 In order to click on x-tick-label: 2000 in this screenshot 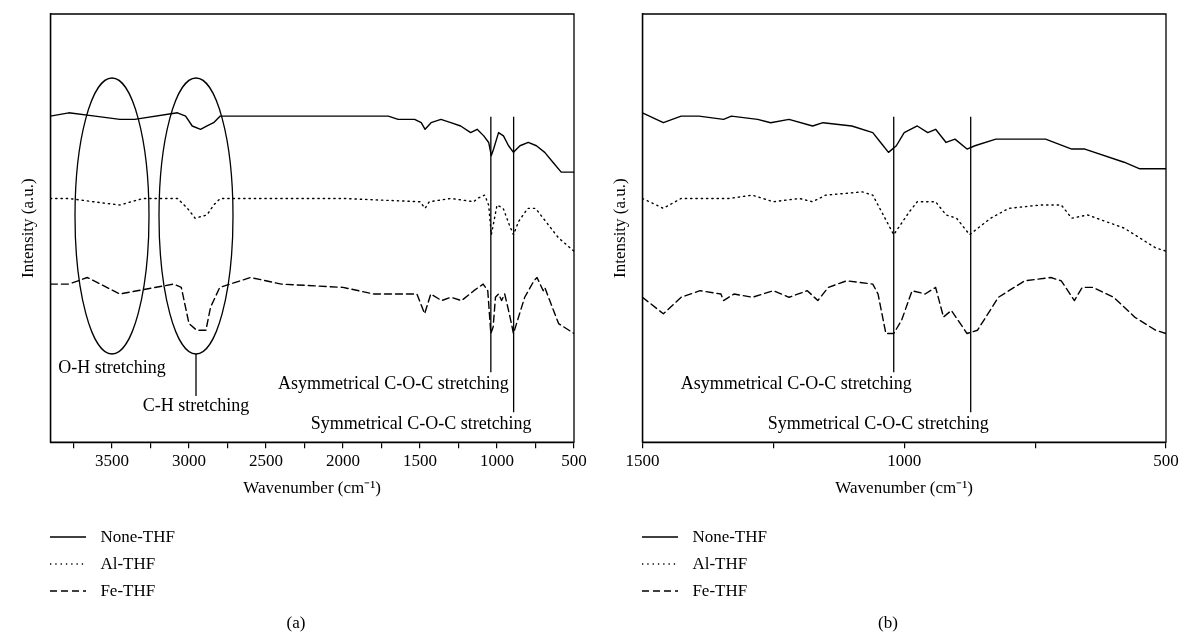, I will do `click(343, 460)`.